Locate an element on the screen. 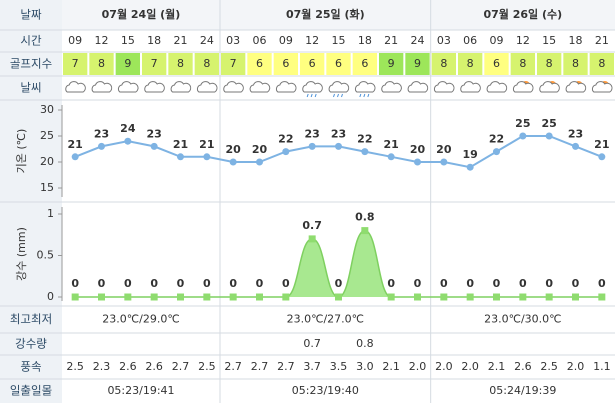 This screenshot has width=615, height=403. wind-speed: 2.3 is located at coordinates (102, 366).